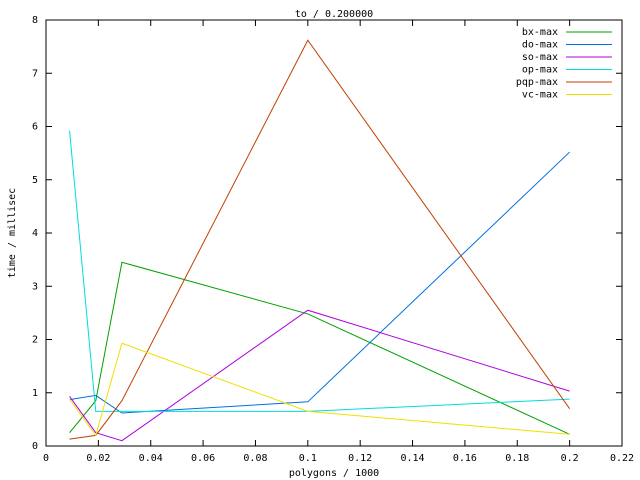 The height and width of the screenshot is (480, 640). What do you see at coordinates (308, 458) in the screenshot?
I see `x-tick-label: 0.1` at bounding box center [308, 458].